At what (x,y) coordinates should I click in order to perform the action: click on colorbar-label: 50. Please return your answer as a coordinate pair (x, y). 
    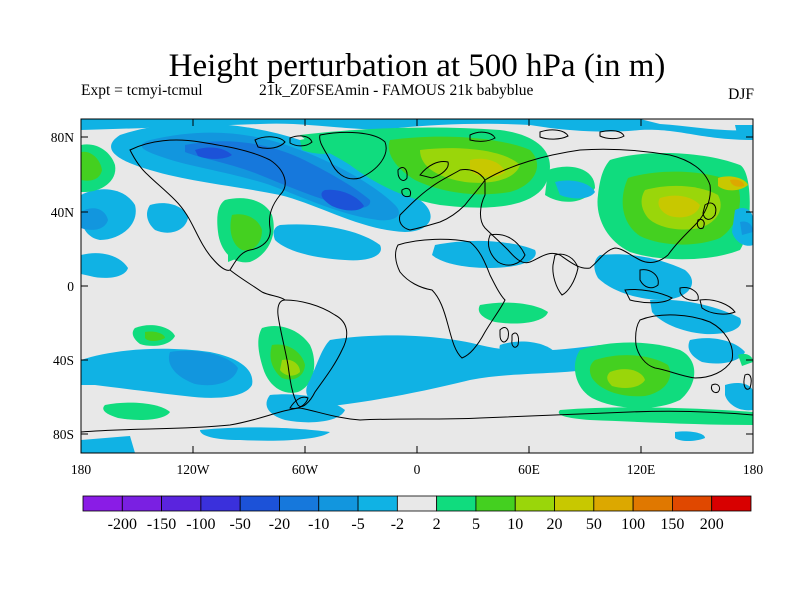
    Looking at the image, I should click on (594, 524).